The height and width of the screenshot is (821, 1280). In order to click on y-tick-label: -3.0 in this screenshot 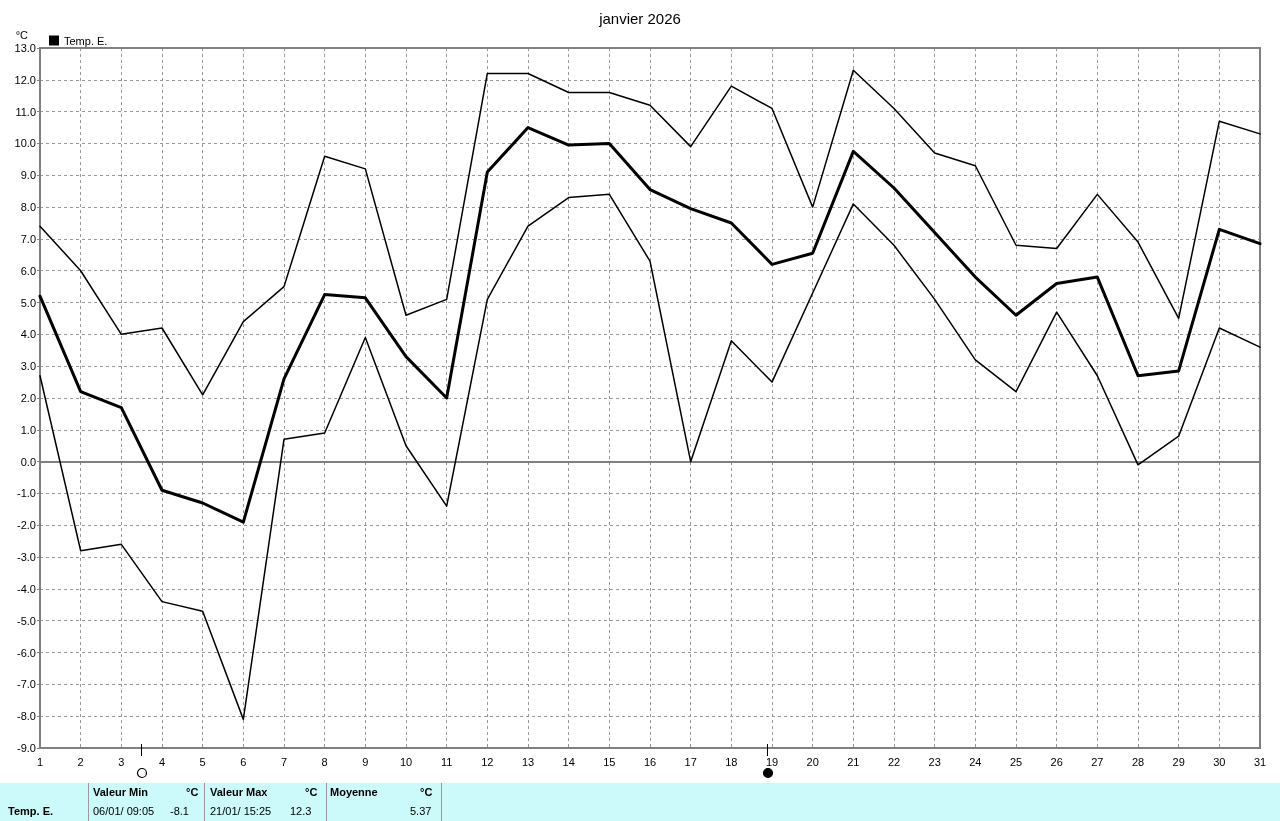, I will do `click(26, 557)`.